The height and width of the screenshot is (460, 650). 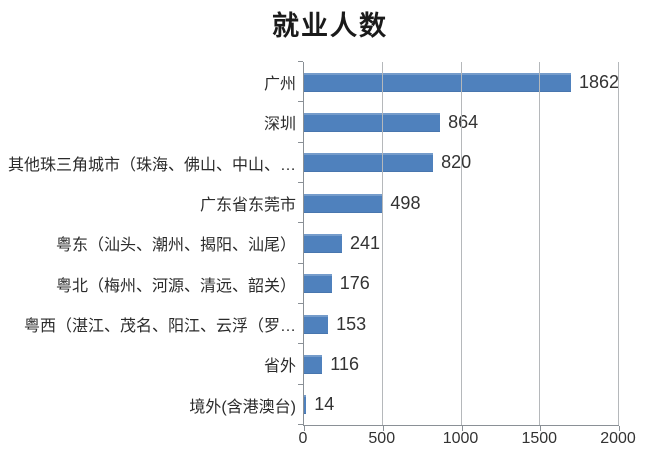 What do you see at coordinates (175, 286) in the screenshot?
I see `category-label: 粤北（梅州、河源、清远、韶关）` at bounding box center [175, 286].